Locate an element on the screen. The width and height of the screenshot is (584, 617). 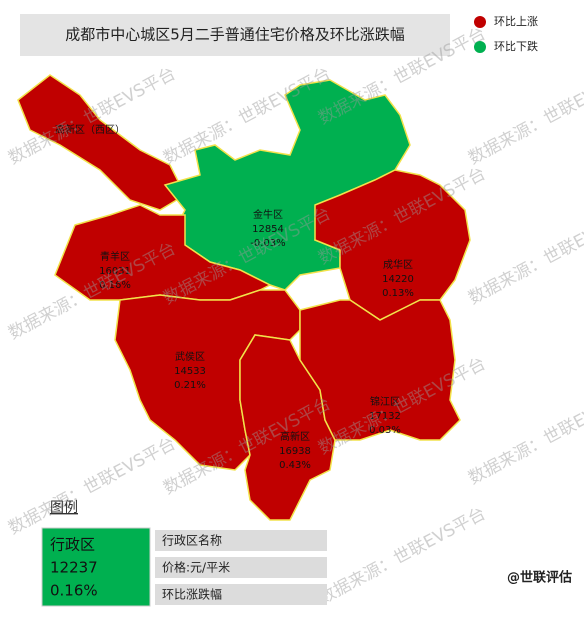
district-price: 12854 is located at coordinates (268, 229).